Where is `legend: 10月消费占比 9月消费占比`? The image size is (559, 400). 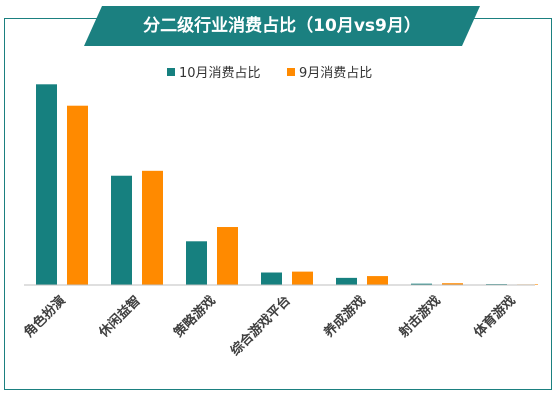
legend: 10月消费占比 9月消费占比 is located at coordinates (269, 73).